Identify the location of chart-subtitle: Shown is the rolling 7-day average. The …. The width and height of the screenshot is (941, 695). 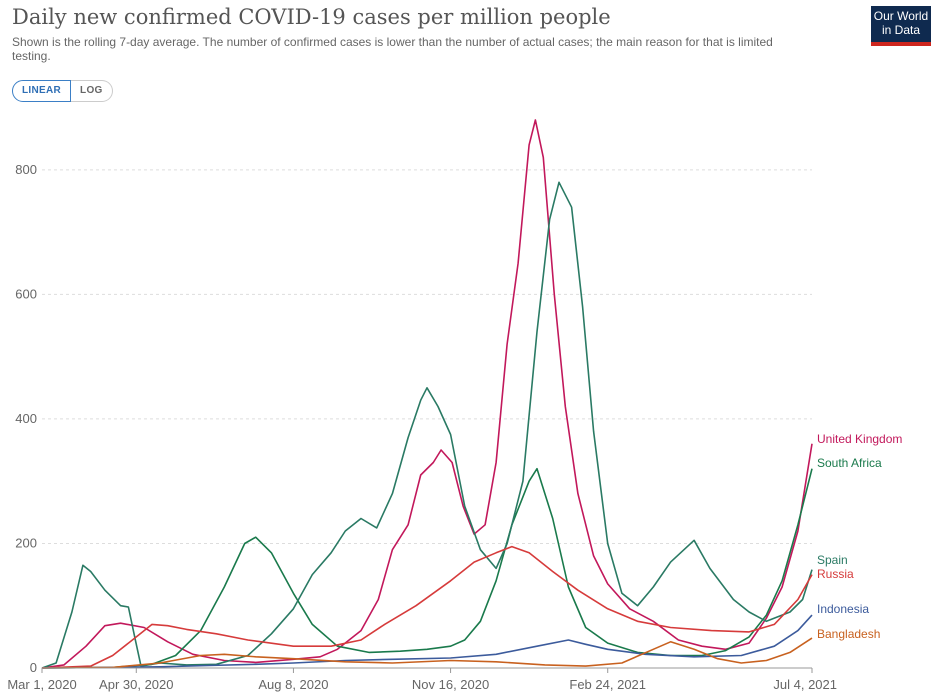
(392, 49).